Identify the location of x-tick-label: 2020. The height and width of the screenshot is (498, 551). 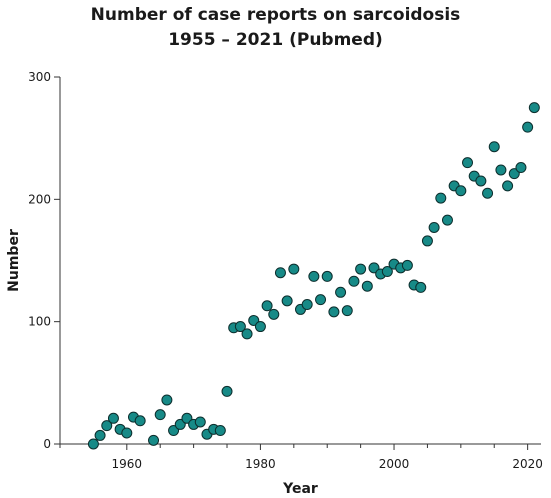
(527, 464).